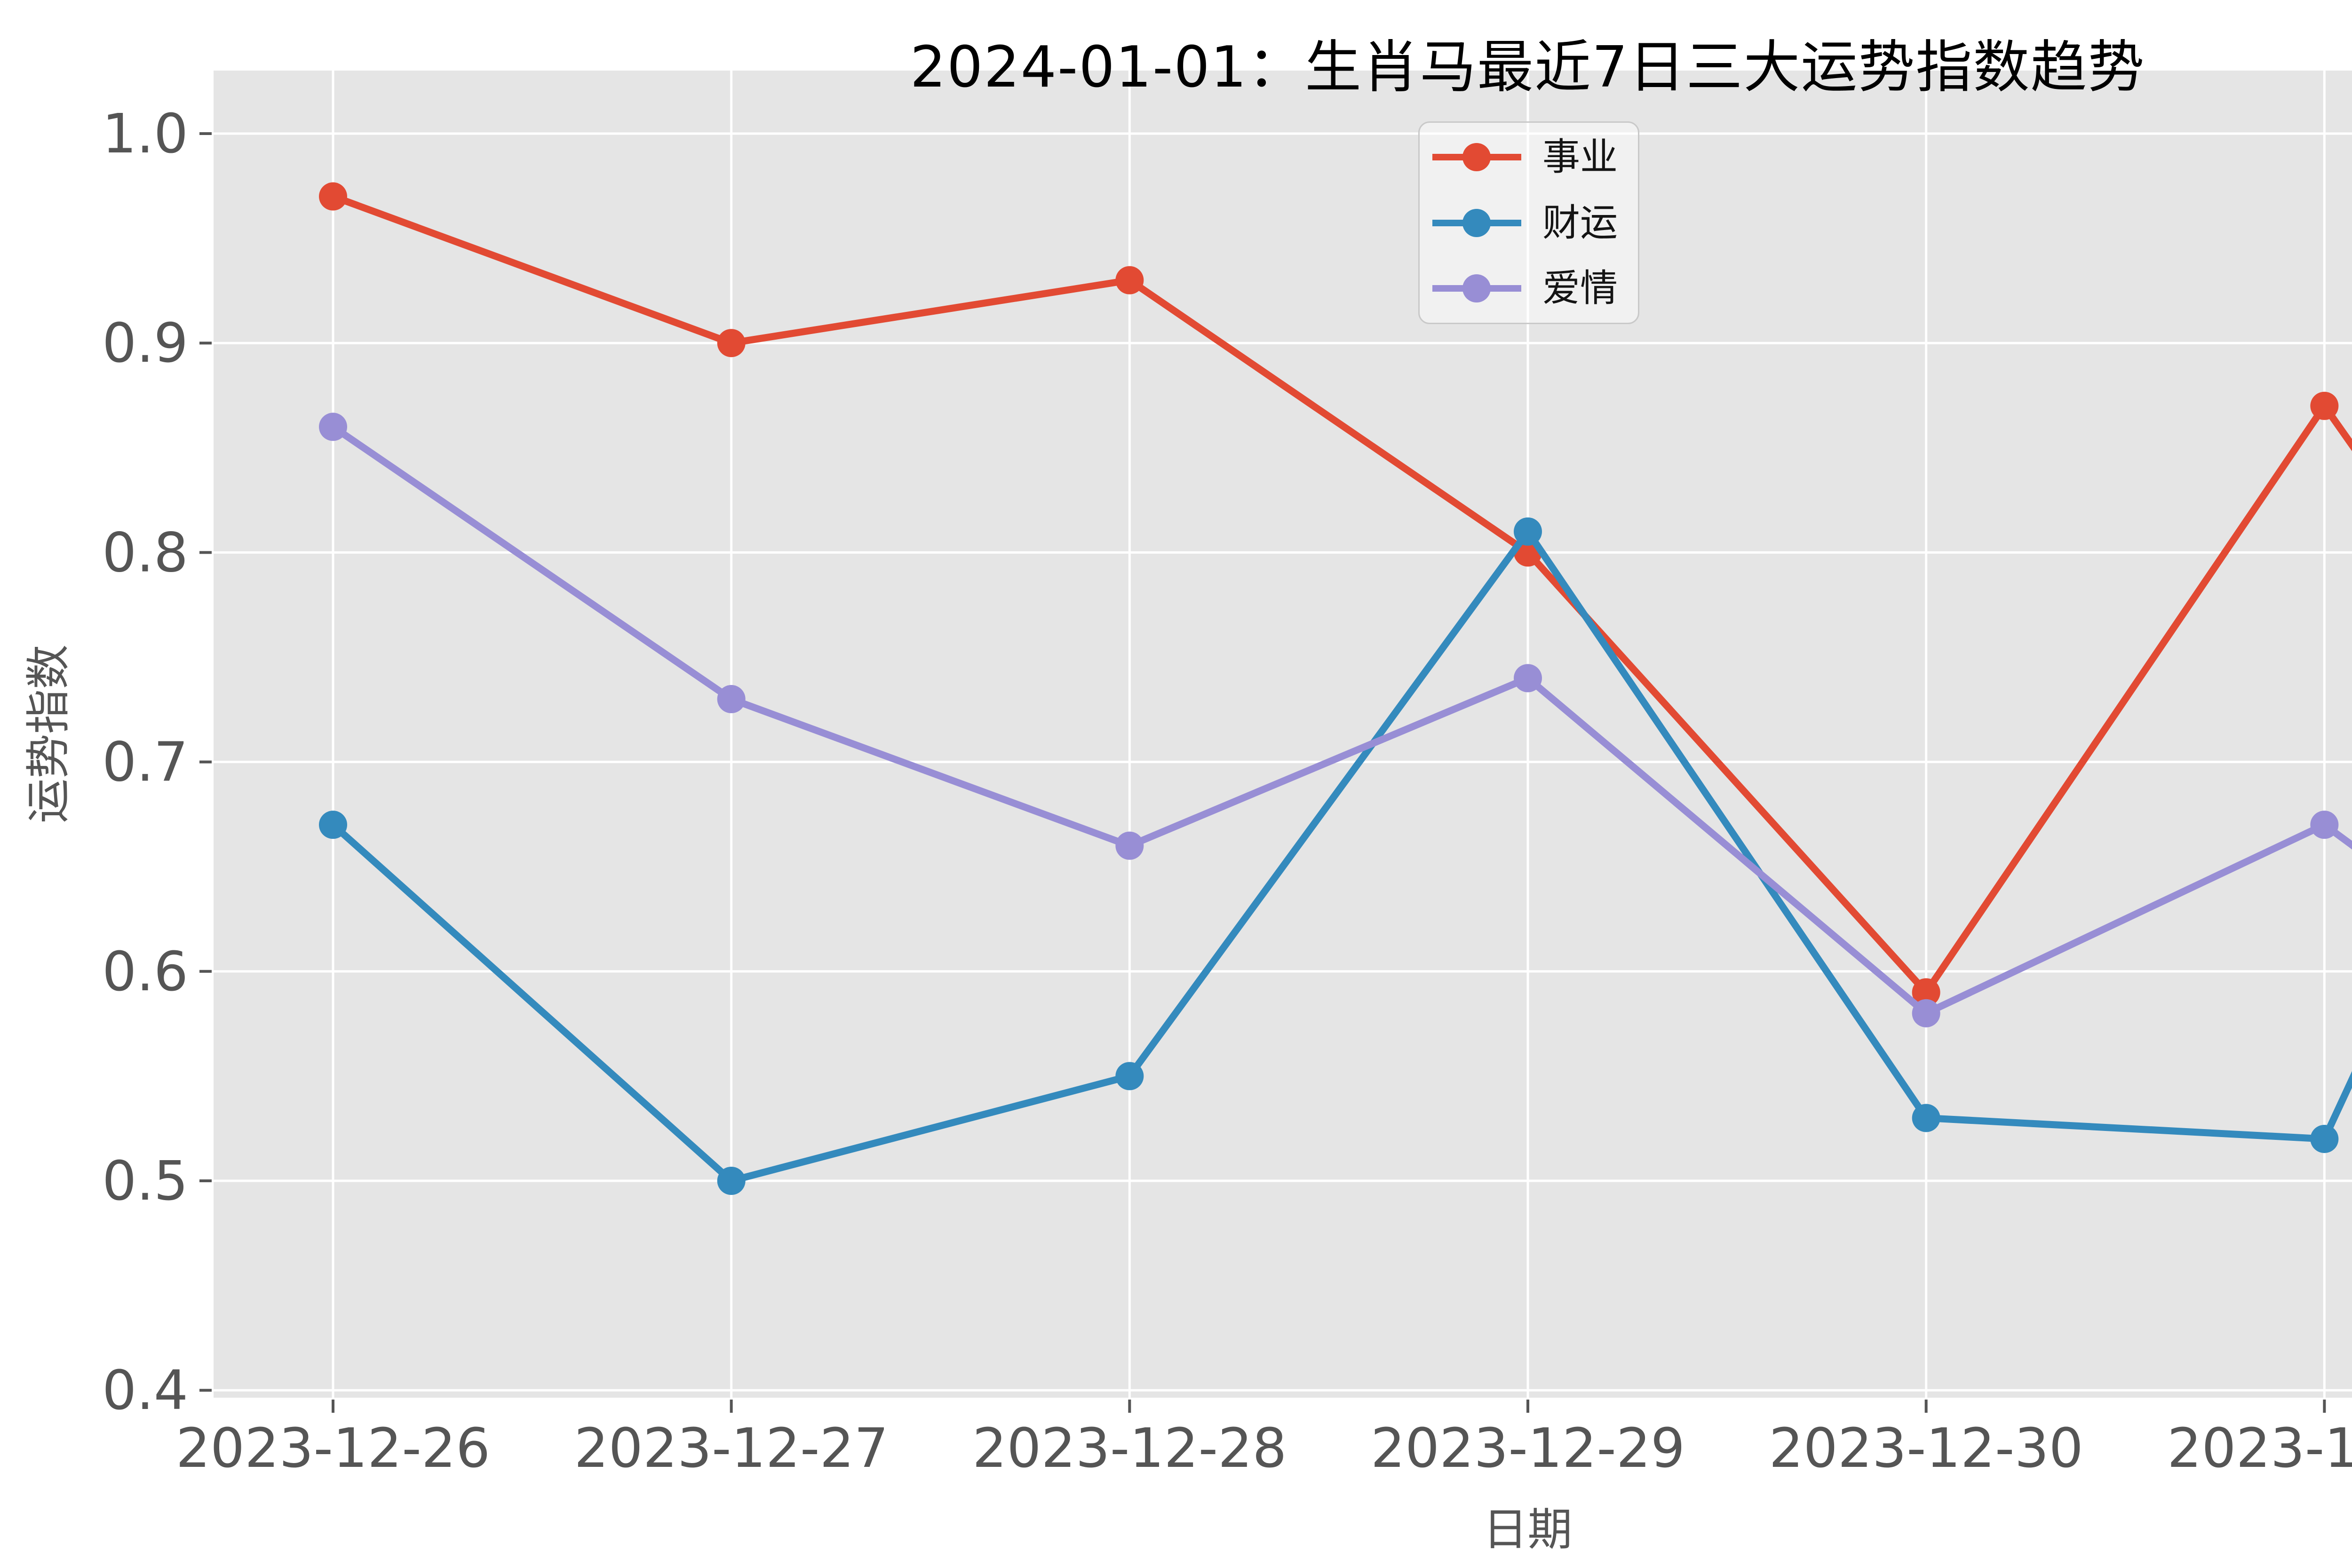 This screenshot has width=2352, height=1568. I want to click on y-tick-labels: 1.0 0.9 0.8 0.7 0.6 0.5 0.4, so click(145, 762).